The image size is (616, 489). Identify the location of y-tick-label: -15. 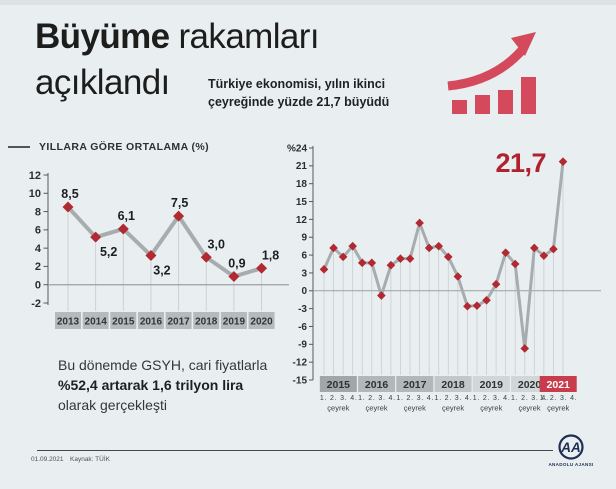
(300, 380).